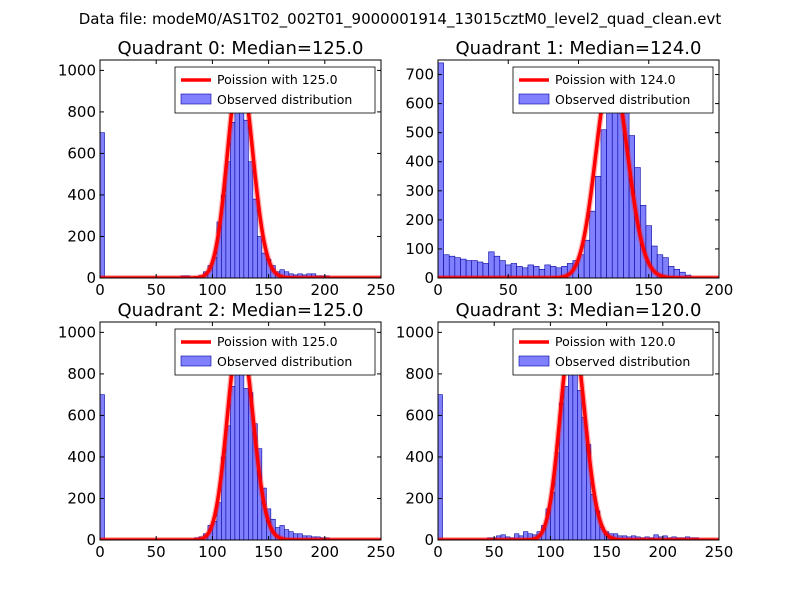 This screenshot has width=800, height=600. I want to click on chart-title: Quadrant 1: Median=124.0, so click(579, 48).